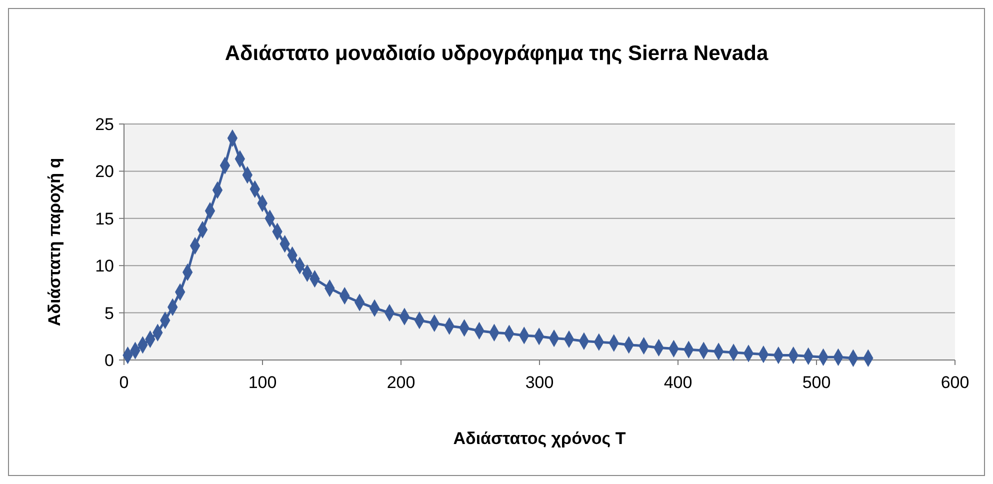 This screenshot has height=484, width=993. What do you see at coordinates (678, 382) in the screenshot?
I see `x-tick-label: 400` at bounding box center [678, 382].